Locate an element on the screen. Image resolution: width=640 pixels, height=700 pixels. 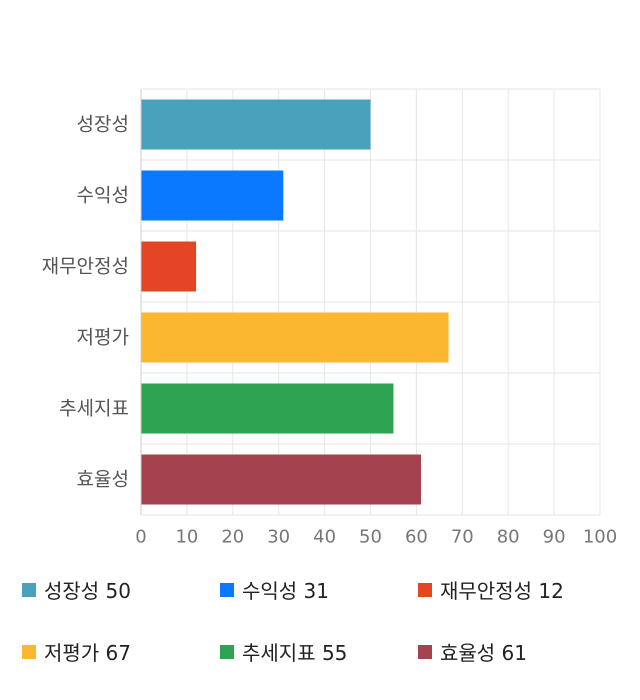
legend-item-stability: 재무안정성 12 is located at coordinates (491, 589).